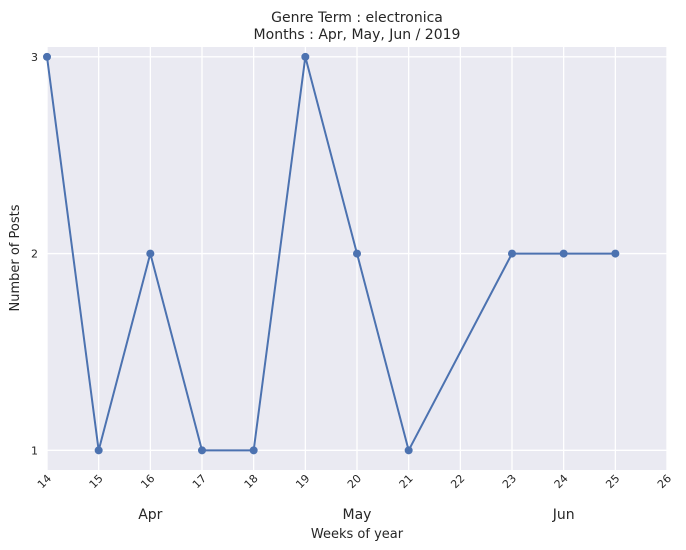 The height and width of the screenshot is (550, 686). What do you see at coordinates (357, 534) in the screenshot?
I see `x-axis-label: Weeks of year` at bounding box center [357, 534].